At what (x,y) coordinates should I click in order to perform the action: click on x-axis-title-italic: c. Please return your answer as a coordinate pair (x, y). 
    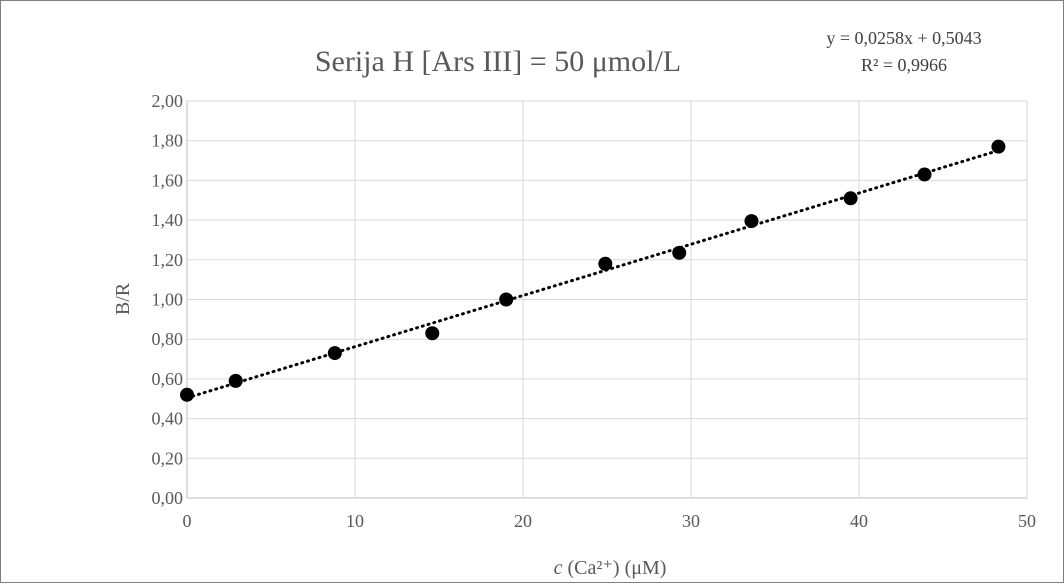
    Looking at the image, I should click on (558, 568).